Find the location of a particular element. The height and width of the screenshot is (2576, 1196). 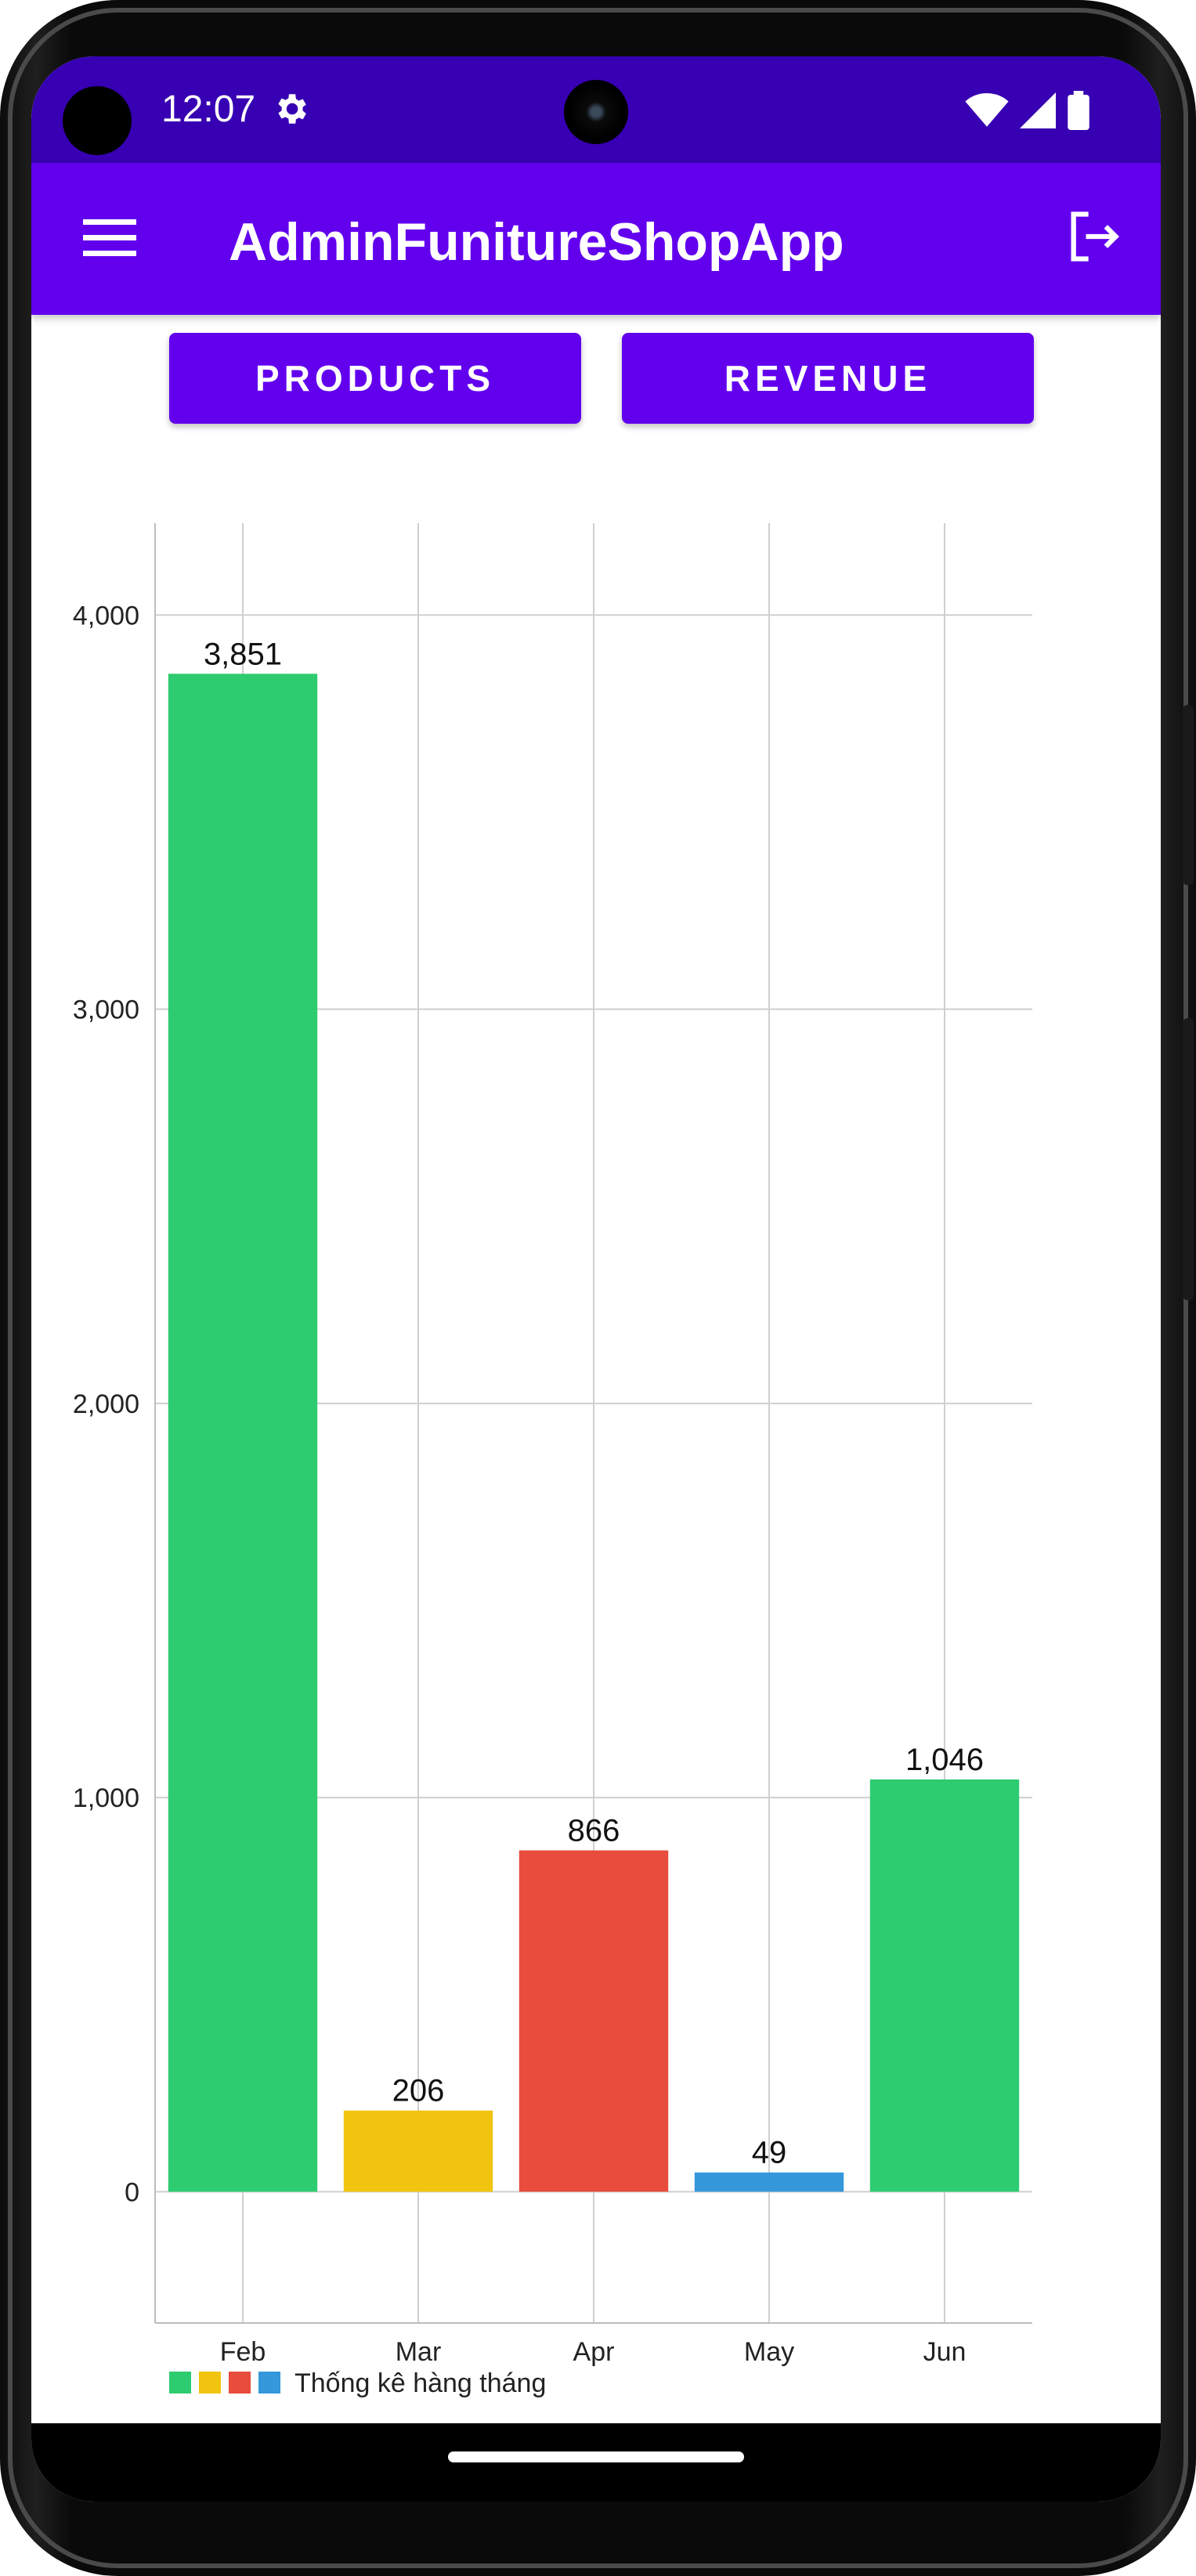

status-icons is located at coordinates (1027, 110).